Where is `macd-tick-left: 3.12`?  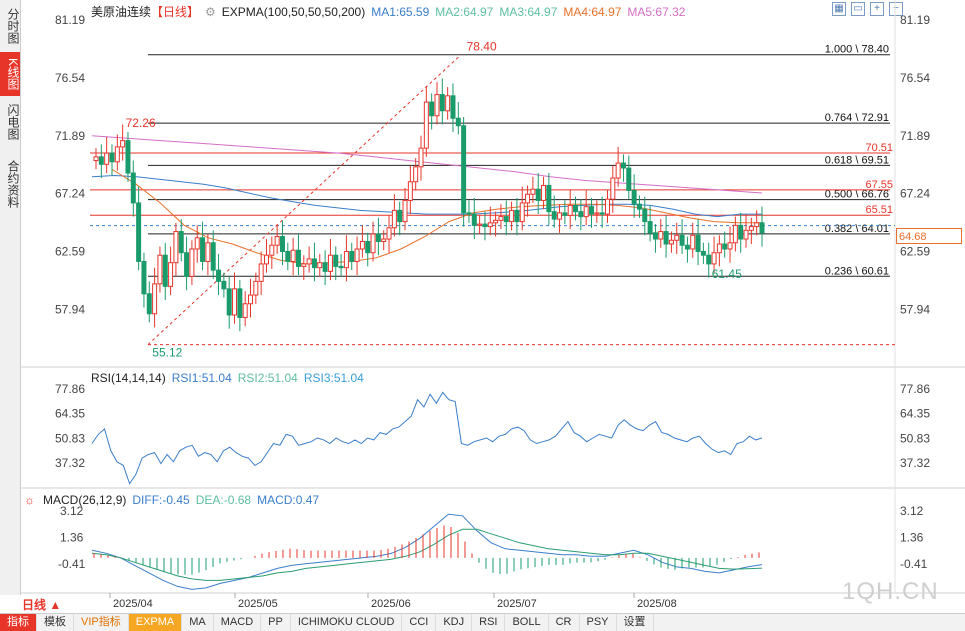
macd-tick-left: 3.12 is located at coordinates (72, 511).